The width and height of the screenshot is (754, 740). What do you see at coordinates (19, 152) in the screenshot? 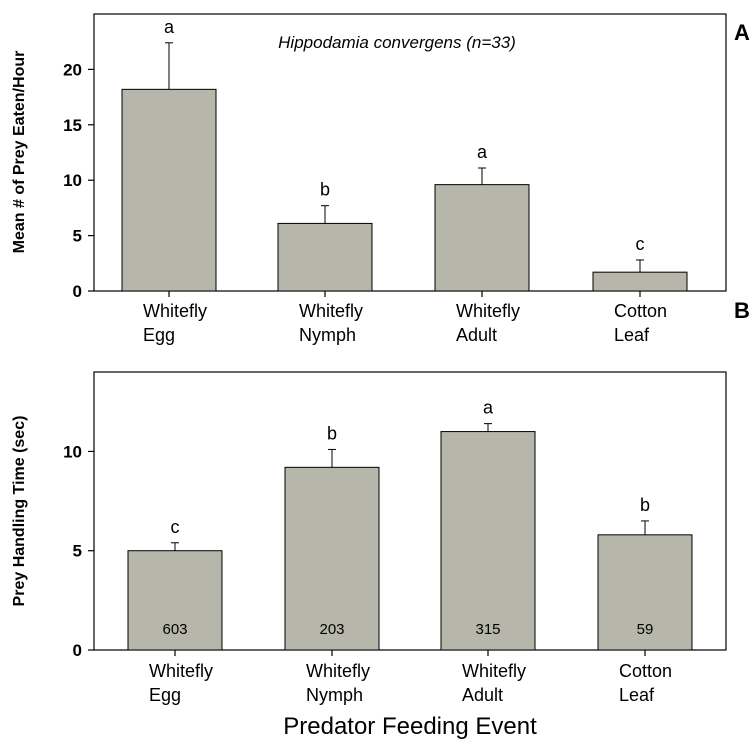
I see `panel-a-ylabel: Mean # of Prey Eaten/Hour` at bounding box center [19, 152].